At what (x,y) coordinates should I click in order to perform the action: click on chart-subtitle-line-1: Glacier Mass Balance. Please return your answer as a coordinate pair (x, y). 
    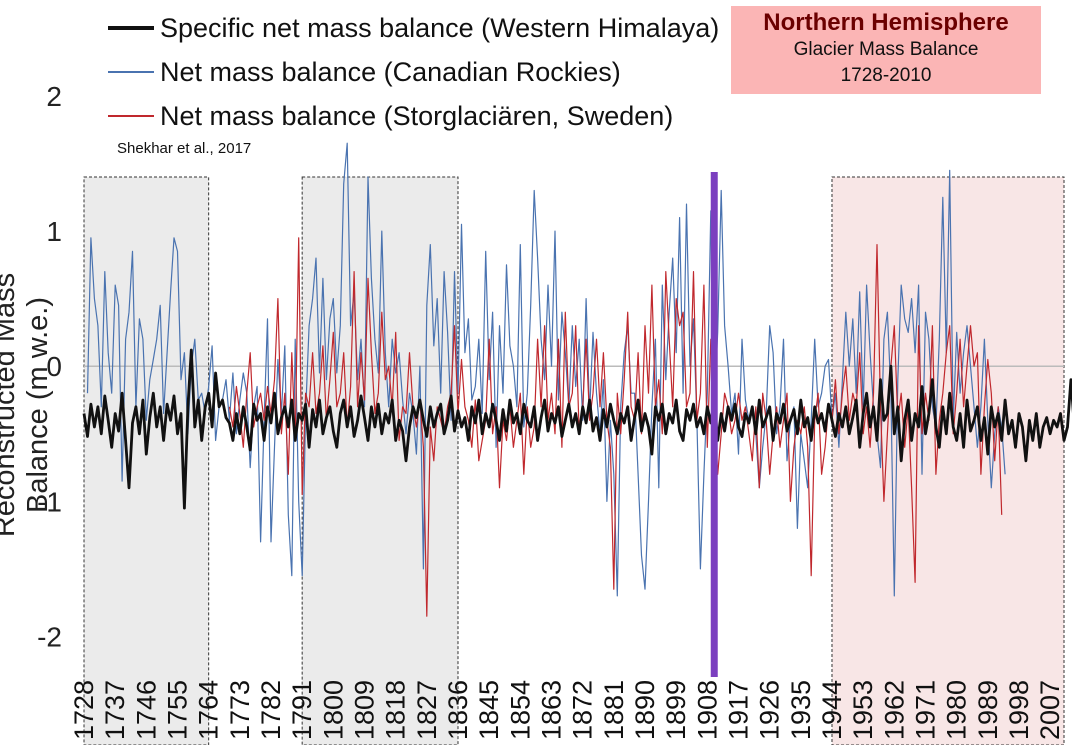
    Looking at the image, I should click on (886, 49).